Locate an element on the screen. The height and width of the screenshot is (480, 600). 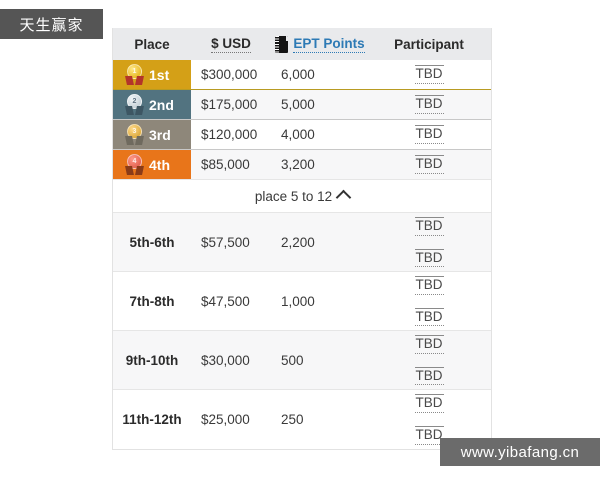
place-label: 4th is located at coordinates (159, 164).